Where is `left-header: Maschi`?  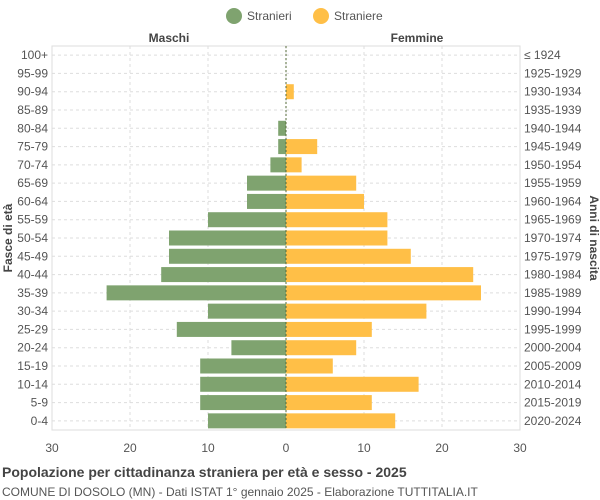 left-header: Maschi is located at coordinates (169, 38).